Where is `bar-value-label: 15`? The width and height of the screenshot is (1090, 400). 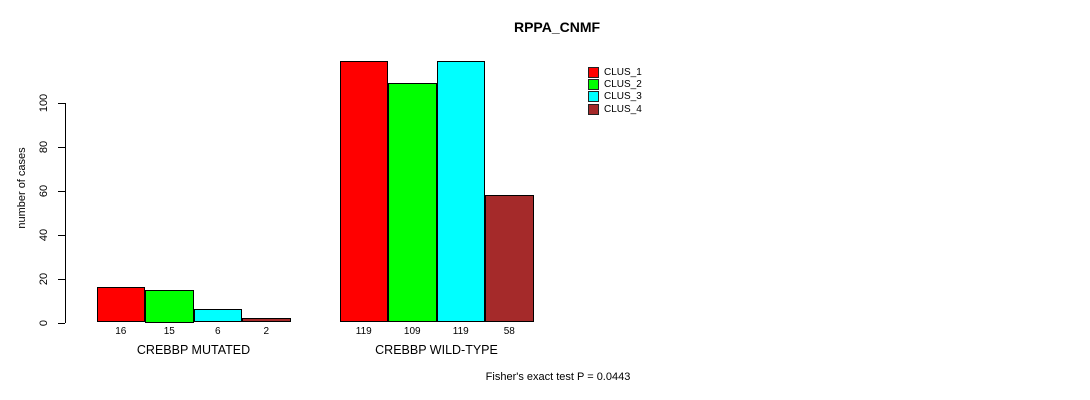 bar-value-label: 15 is located at coordinates (169, 331).